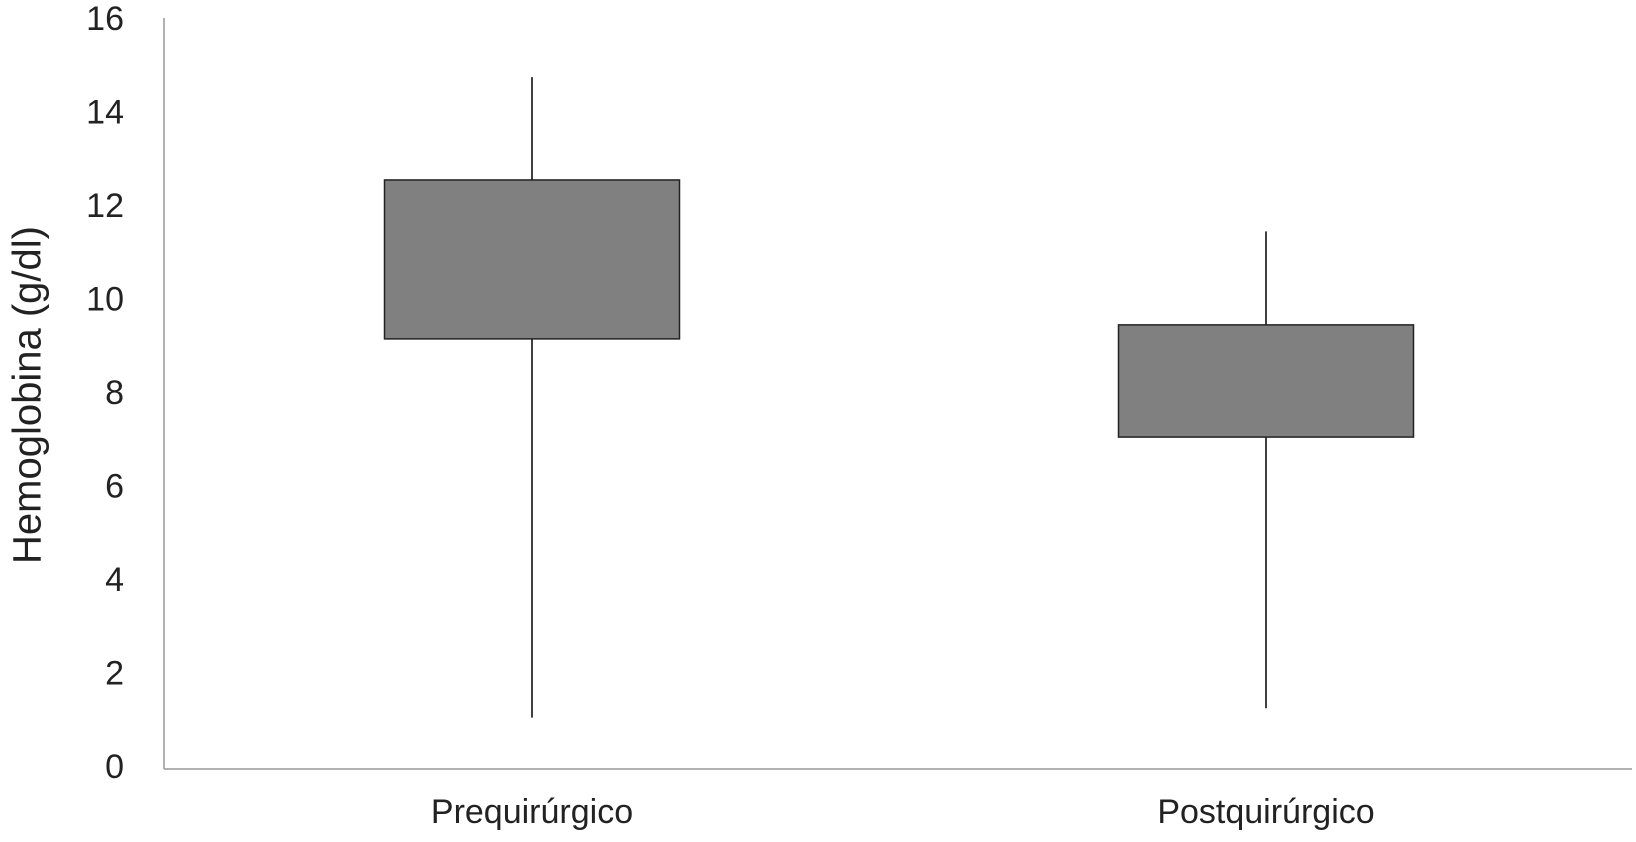 Image resolution: width=1636 pixels, height=842 pixels. I want to click on y-tick-label: 14, so click(105, 112).